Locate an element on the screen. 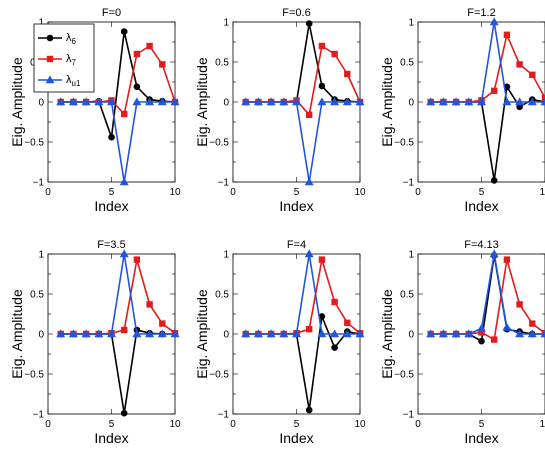 This screenshot has height=451, width=545. subplot-title: F=0.6 is located at coordinates (296, 13).